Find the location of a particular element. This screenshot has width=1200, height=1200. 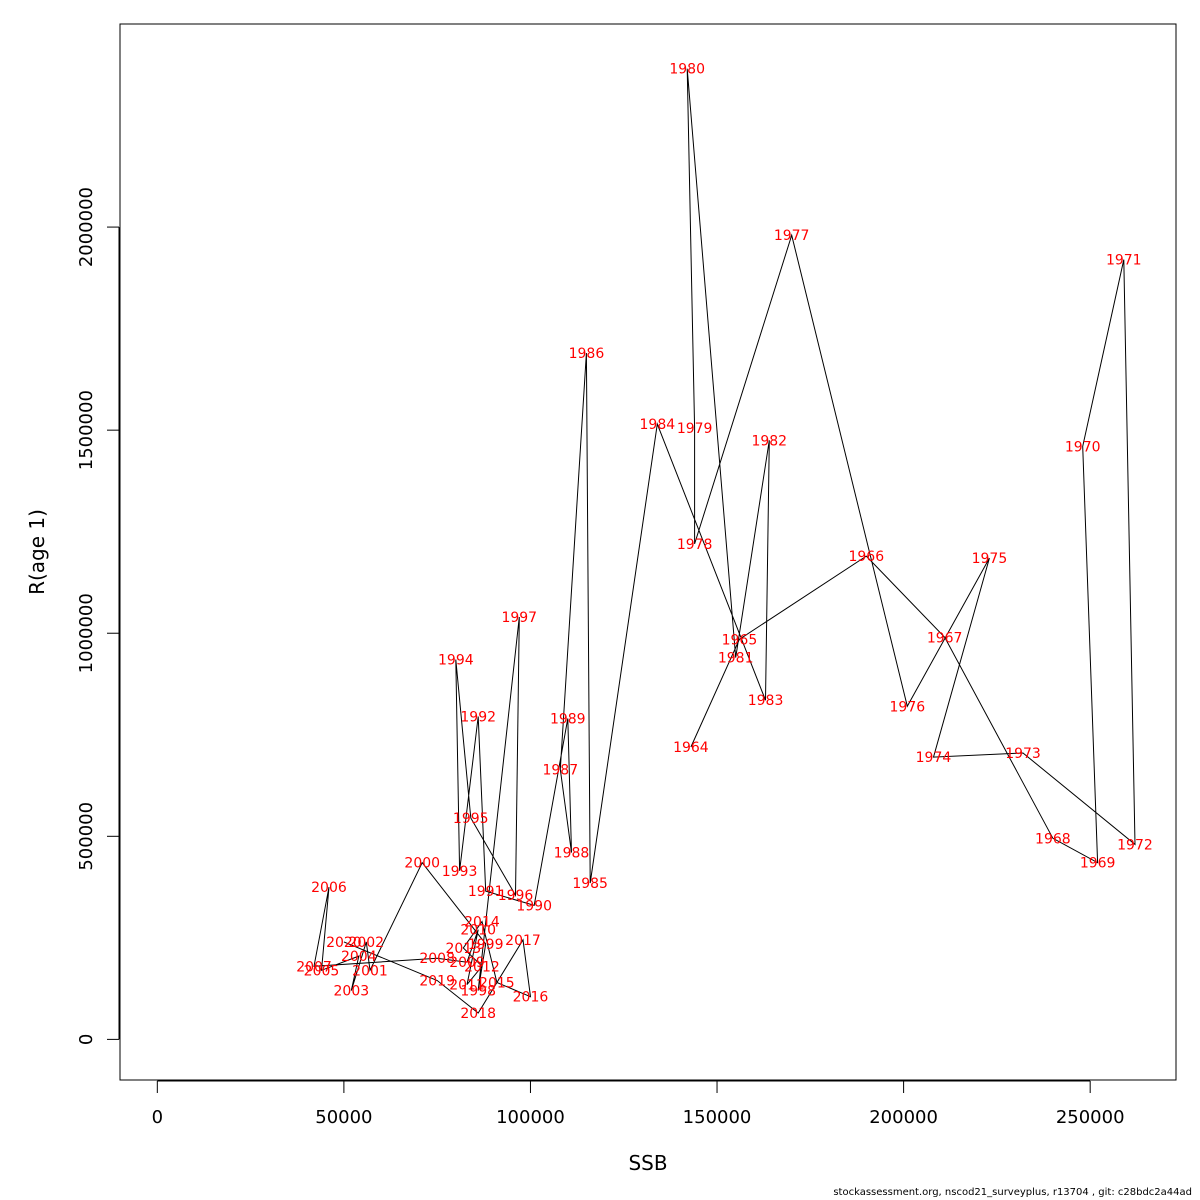

point-label-1997: 1997 is located at coordinates (519, 618).